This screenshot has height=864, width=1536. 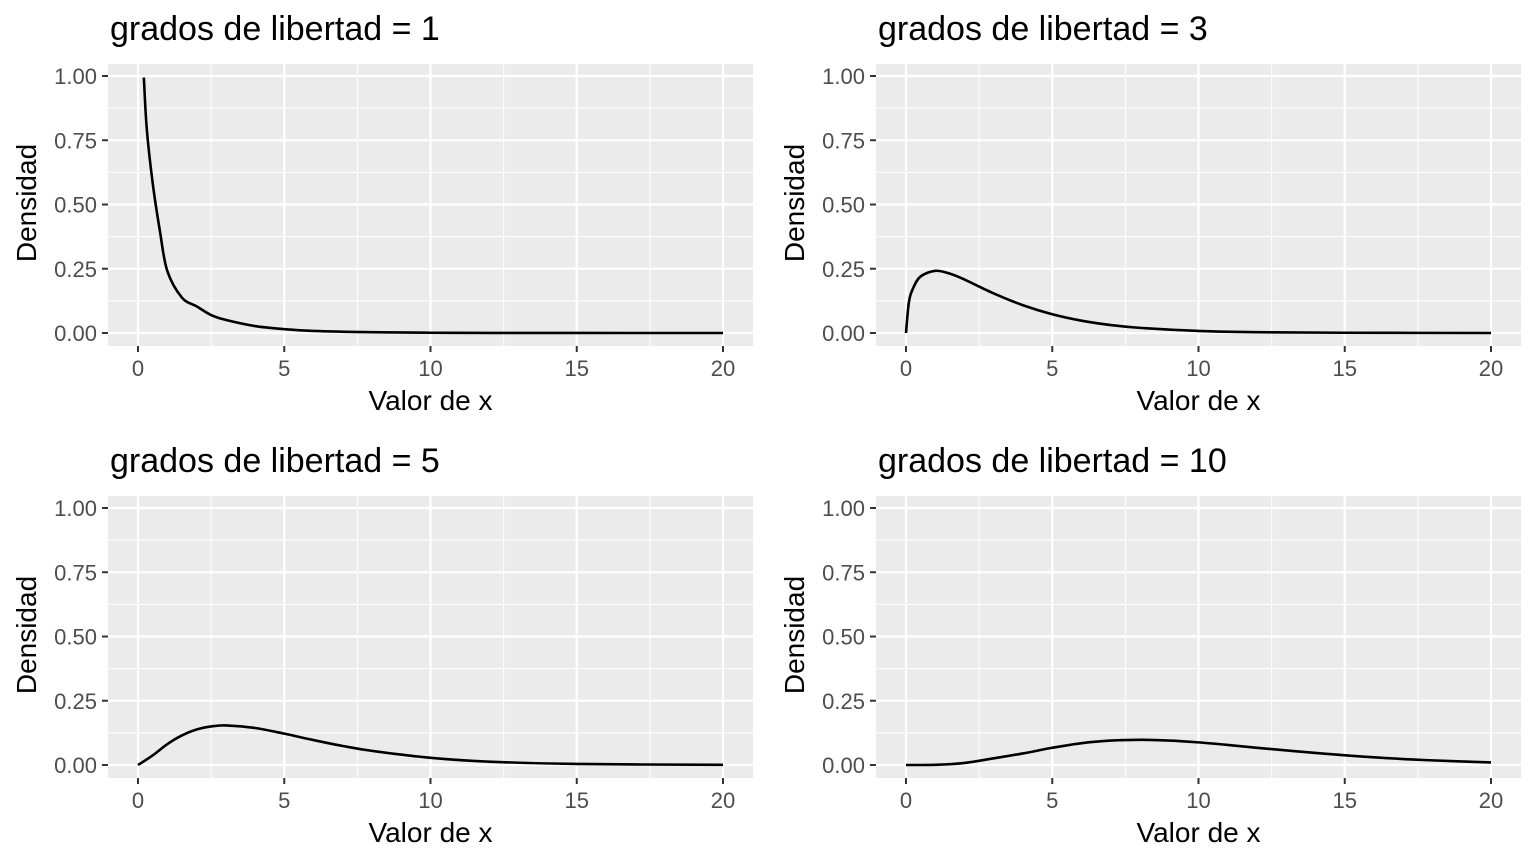 What do you see at coordinates (1052, 461) in the screenshot?
I see `panel-title: grados de libertad = 10` at bounding box center [1052, 461].